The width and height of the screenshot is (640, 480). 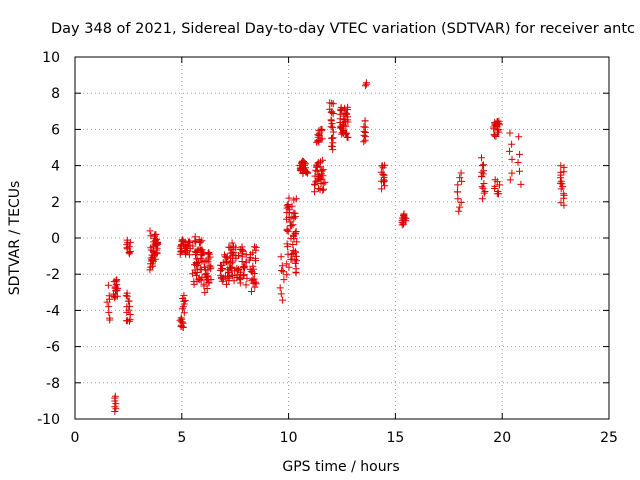 I want to click on x-tick-label: 0, so click(x=75, y=438).